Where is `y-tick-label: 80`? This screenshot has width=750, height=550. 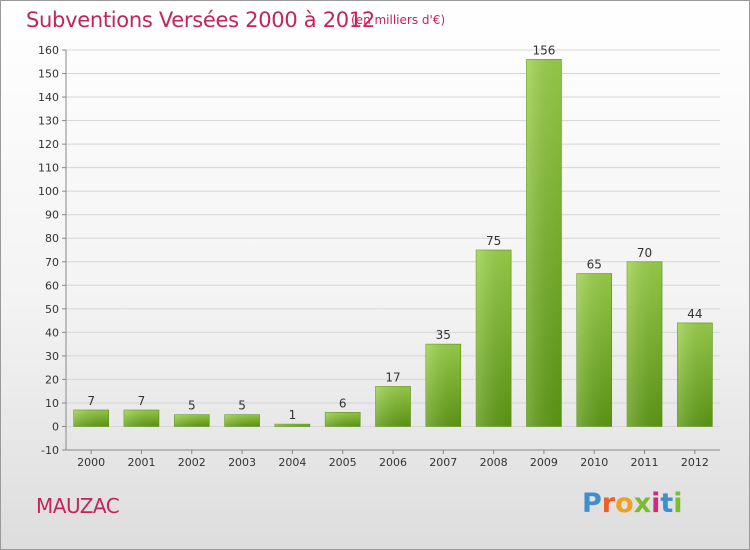 y-tick-label: 80 is located at coordinates (52, 238).